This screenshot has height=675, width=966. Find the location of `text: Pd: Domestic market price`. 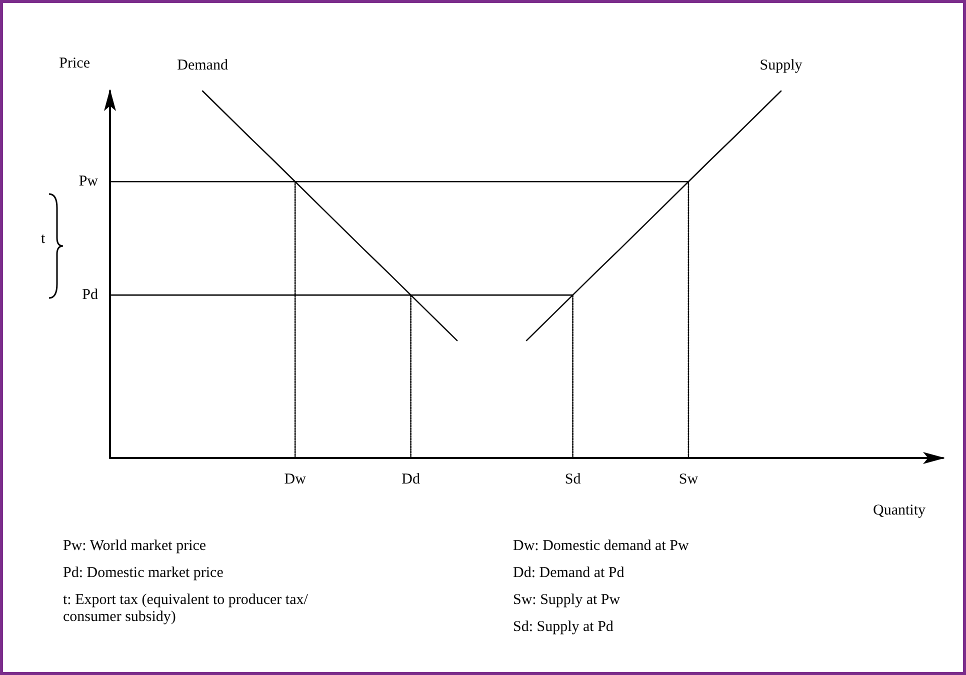

text: Pd: Domestic market price is located at coordinates (143, 573).